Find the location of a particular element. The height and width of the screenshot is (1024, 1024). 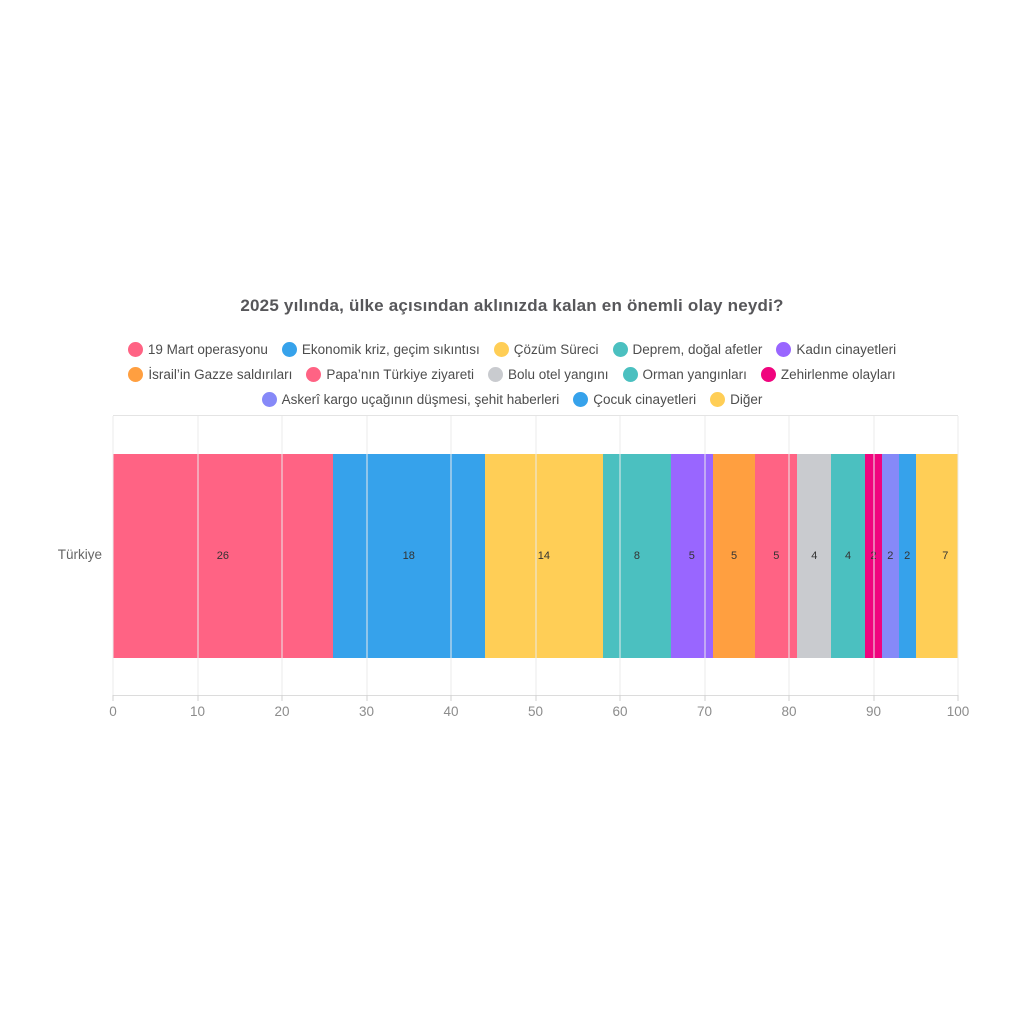

bar-segment-value: 18 is located at coordinates (408, 556).